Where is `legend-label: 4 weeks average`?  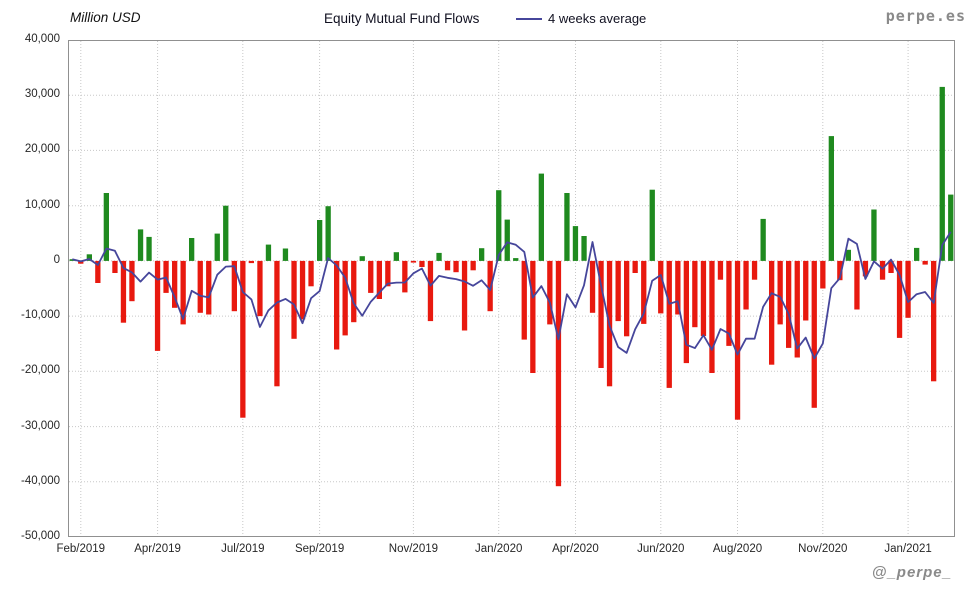
legend-label: 4 weeks average is located at coordinates (597, 18).